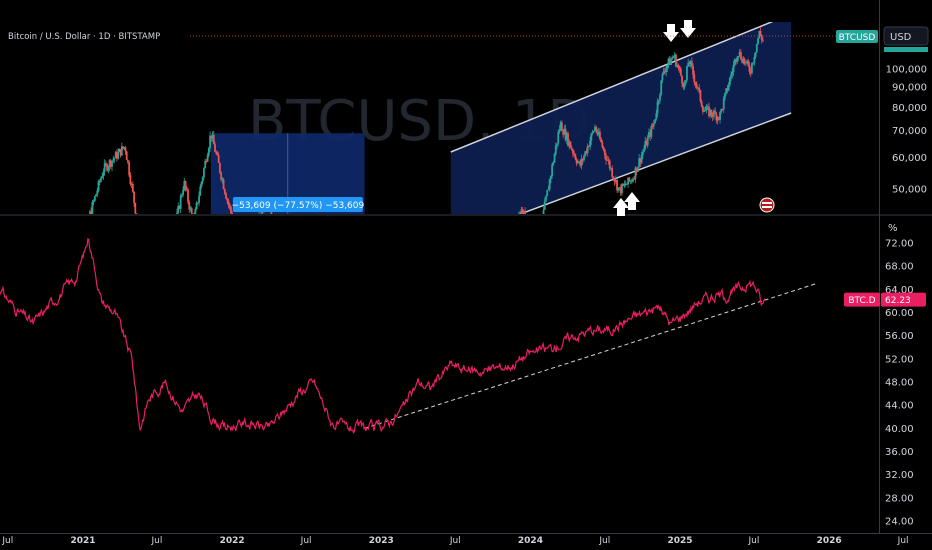 This screenshot has width=932, height=550. What do you see at coordinates (298, 204) in the screenshot?
I see `measure-label: −53,609 (−77.57%) −53,609` at bounding box center [298, 204].